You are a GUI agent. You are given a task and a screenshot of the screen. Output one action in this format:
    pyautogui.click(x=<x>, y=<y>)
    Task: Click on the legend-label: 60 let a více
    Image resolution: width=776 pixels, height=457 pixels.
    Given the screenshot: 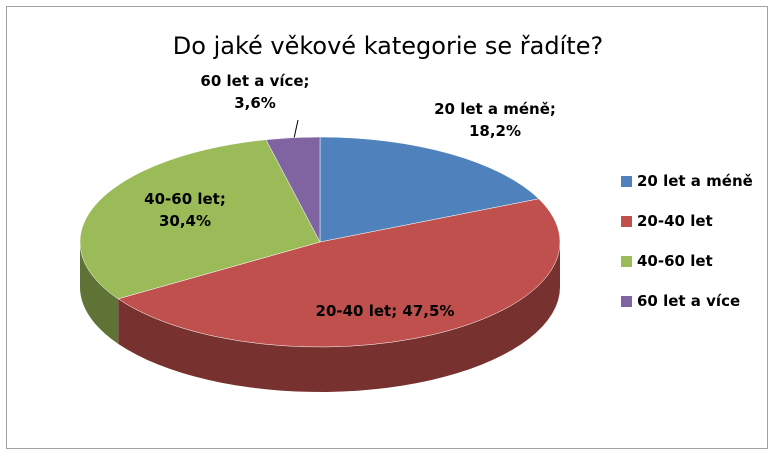 What is the action you would take?
    pyautogui.click(x=689, y=301)
    